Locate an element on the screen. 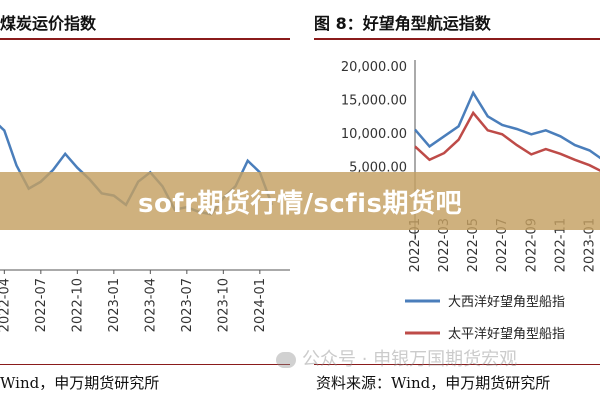 The width and height of the screenshot is (600, 400). right-source-divider is located at coordinates (457, 364).